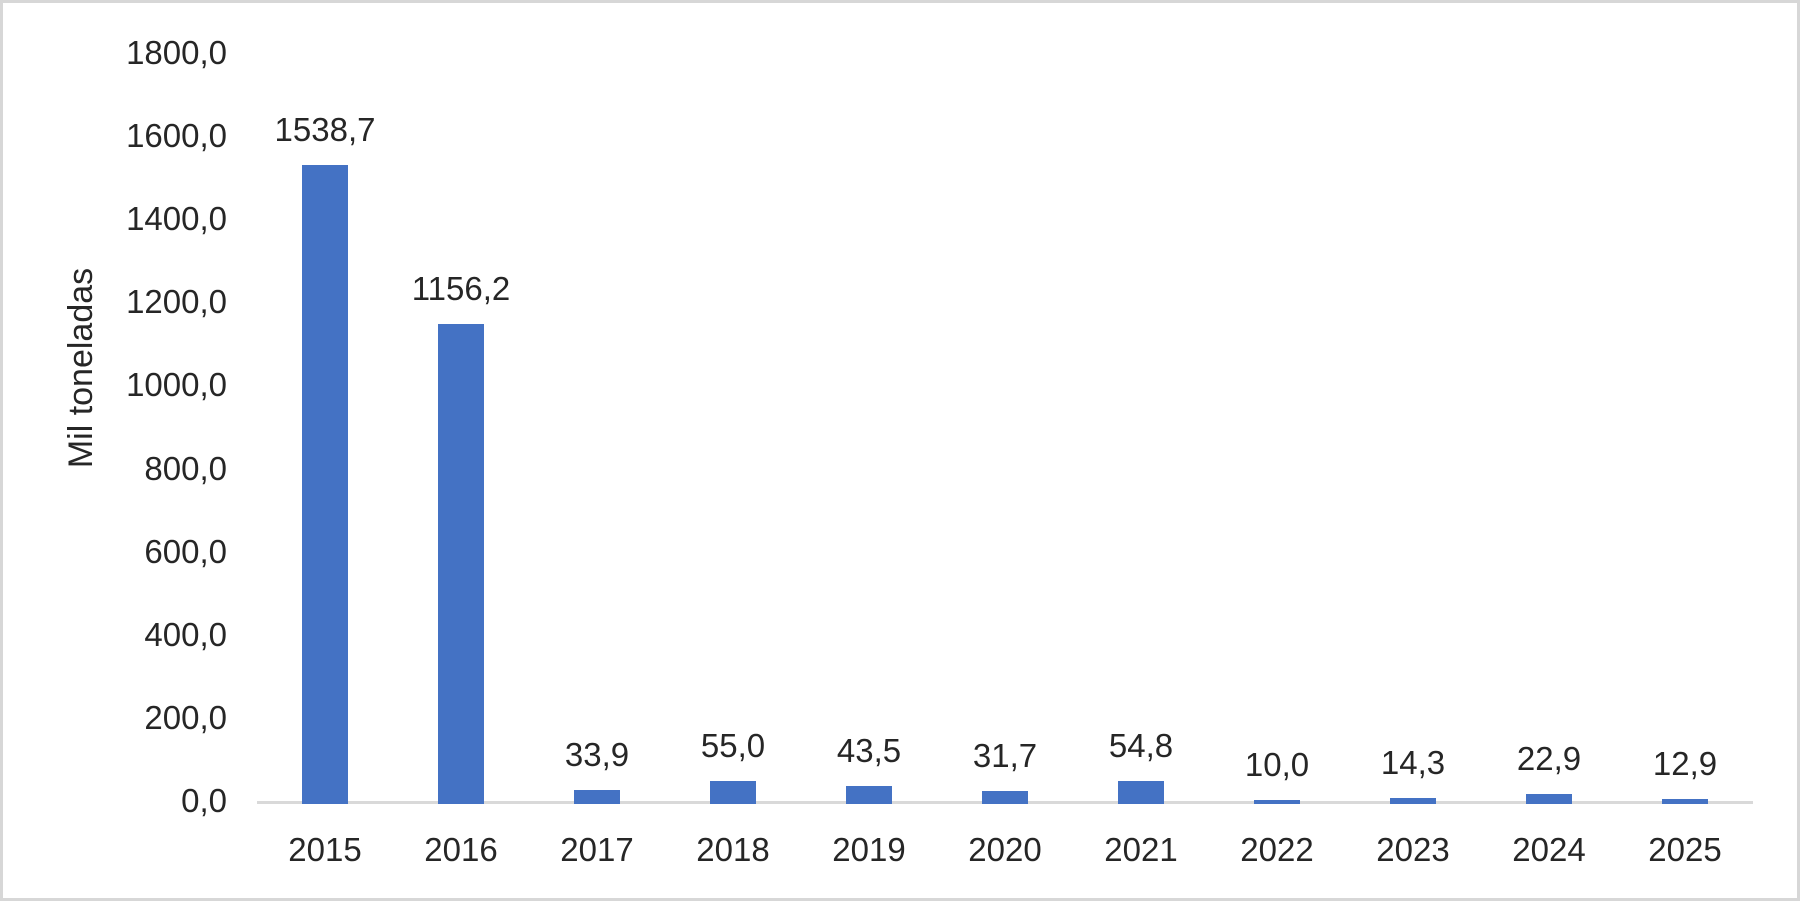  Describe the element at coordinates (1141, 792) in the screenshot. I see `bar-2021` at that location.